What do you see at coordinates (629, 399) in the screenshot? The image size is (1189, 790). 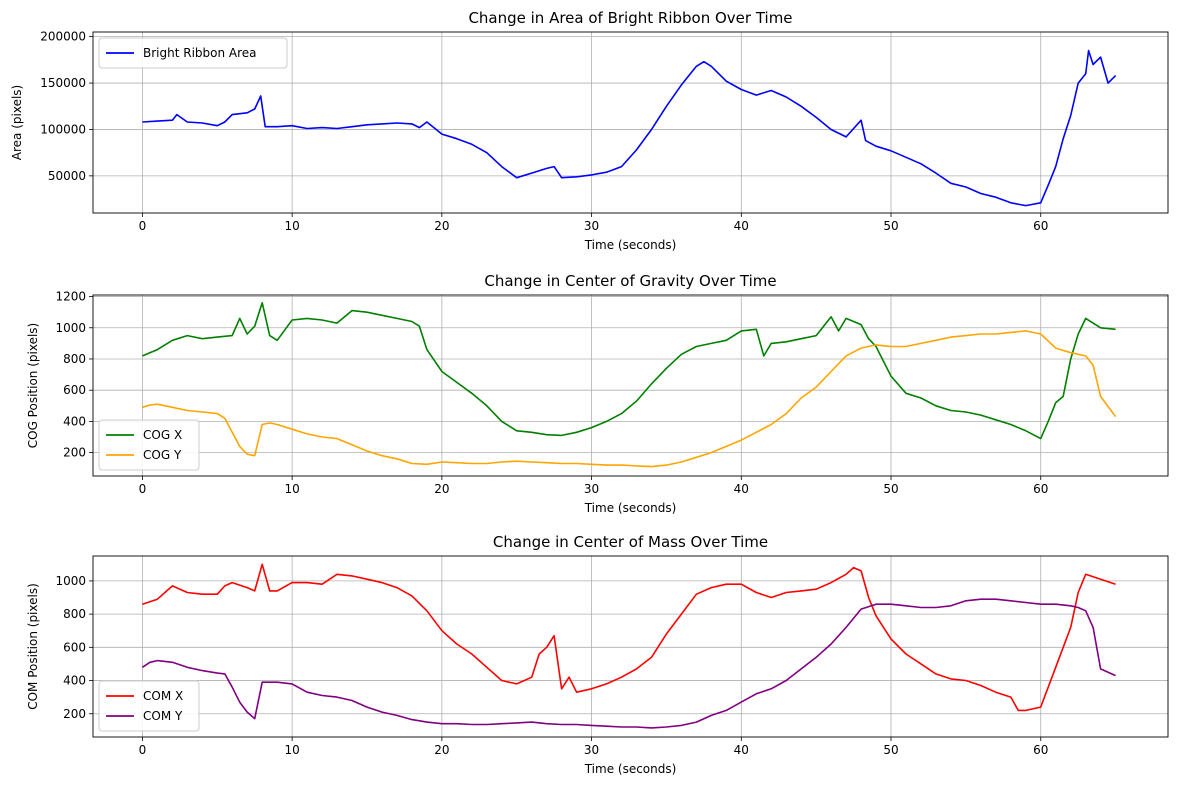 I see `series-line-cog-y` at bounding box center [629, 399].